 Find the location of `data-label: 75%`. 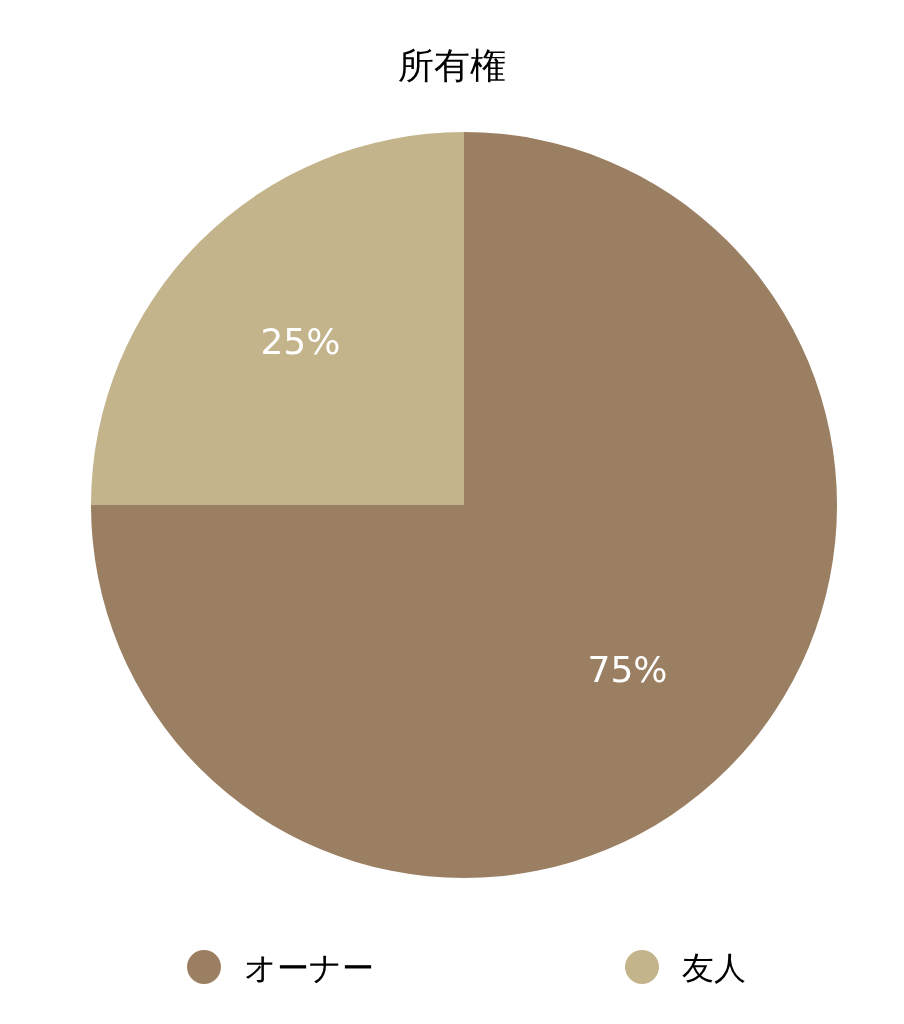

data-label: 75% is located at coordinates (627, 669).